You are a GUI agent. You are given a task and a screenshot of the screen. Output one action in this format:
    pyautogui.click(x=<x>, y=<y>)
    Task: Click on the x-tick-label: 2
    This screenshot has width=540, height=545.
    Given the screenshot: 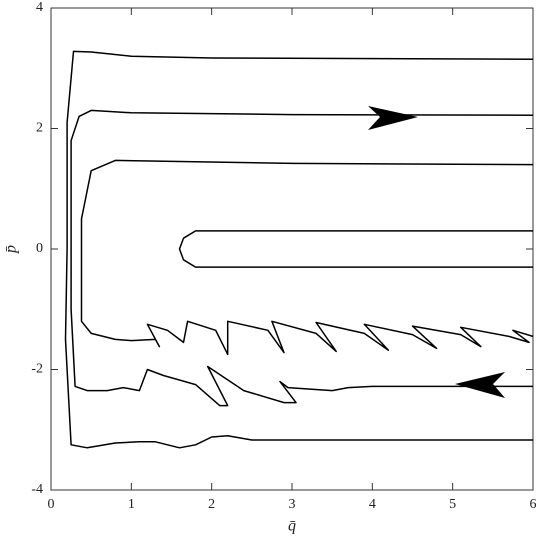 What is the action you would take?
    pyautogui.click(x=211, y=504)
    